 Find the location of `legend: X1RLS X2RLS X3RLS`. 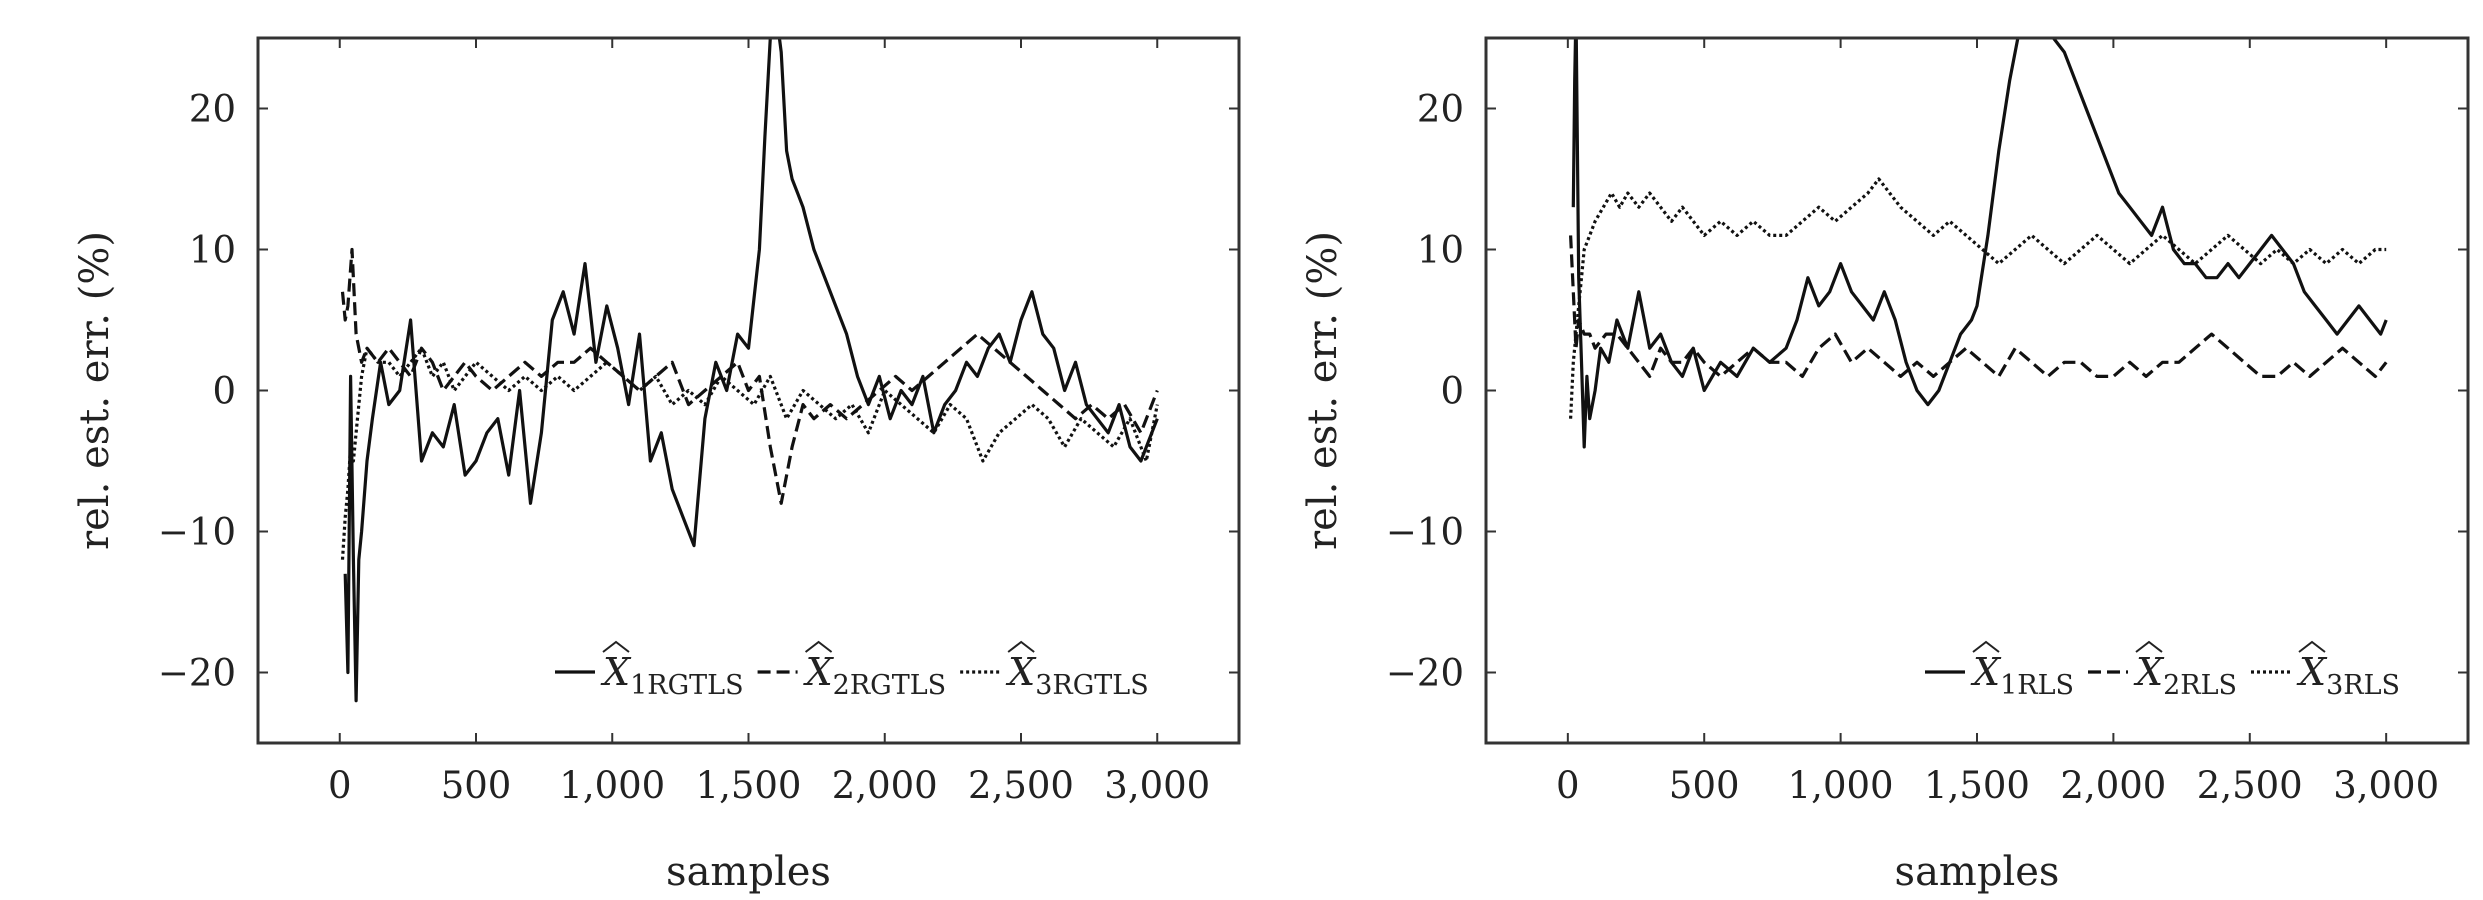

legend: X1RLS X2RLS X3RLS is located at coordinates (2162, 670).